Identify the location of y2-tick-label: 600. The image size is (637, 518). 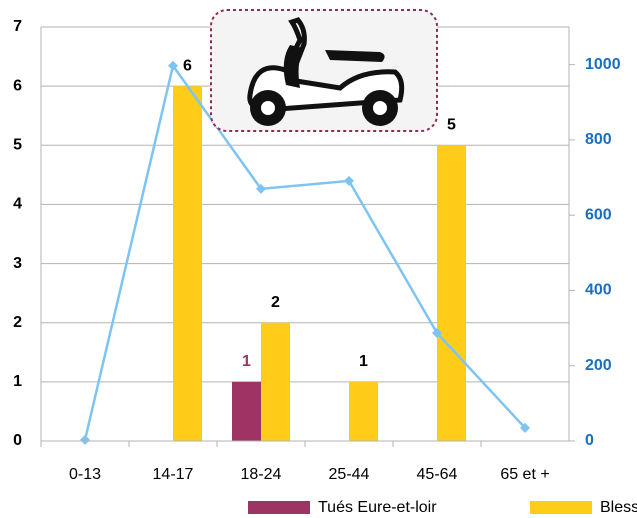
(598, 214).